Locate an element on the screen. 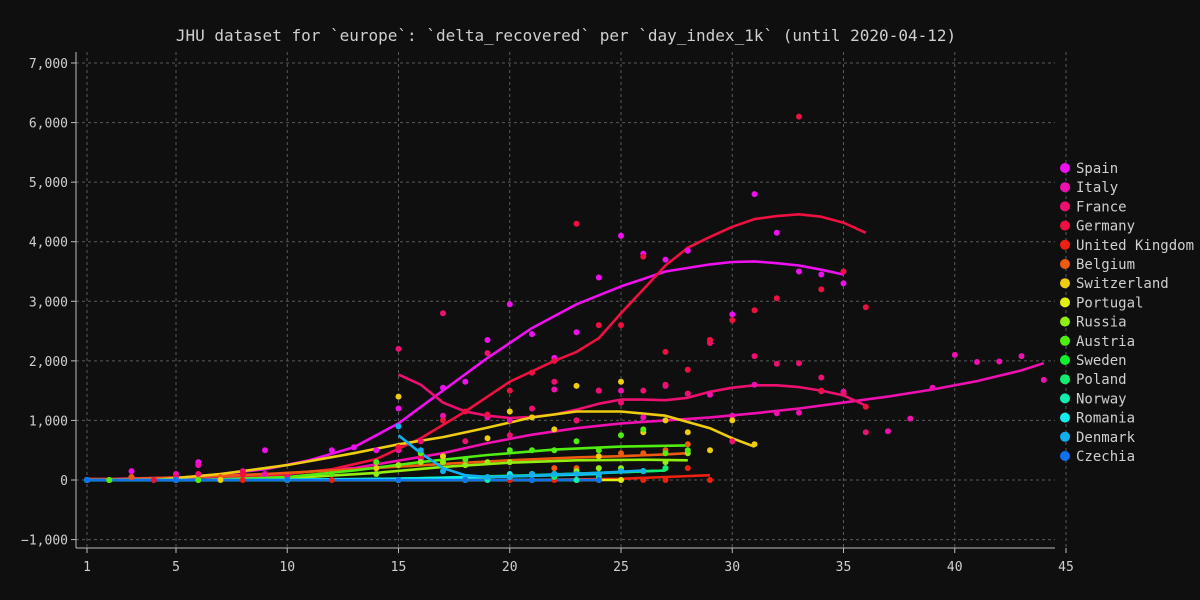 This screenshot has width=1200, height=600. data-point-poland is located at coordinates (665, 468).